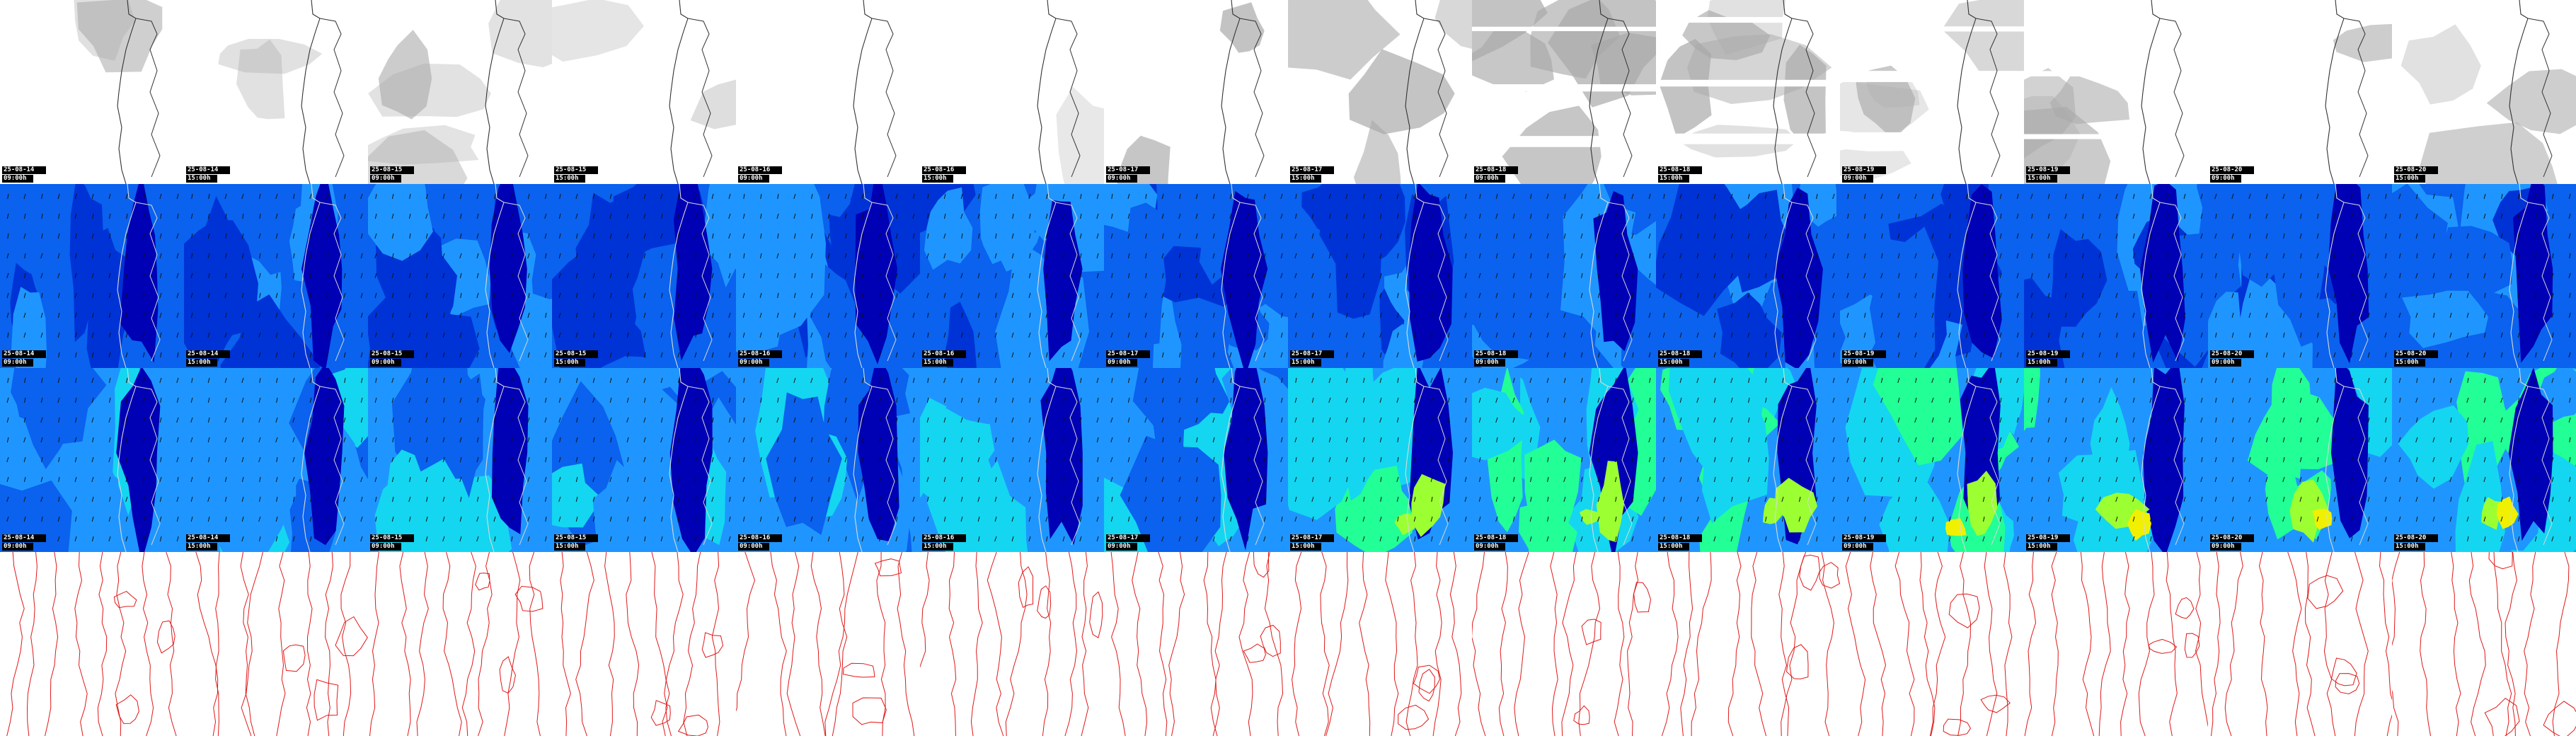 This screenshot has height=736, width=2576. What do you see at coordinates (1012, 644) in the screenshot?
I see `isobars-map-tile` at bounding box center [1012, 644].